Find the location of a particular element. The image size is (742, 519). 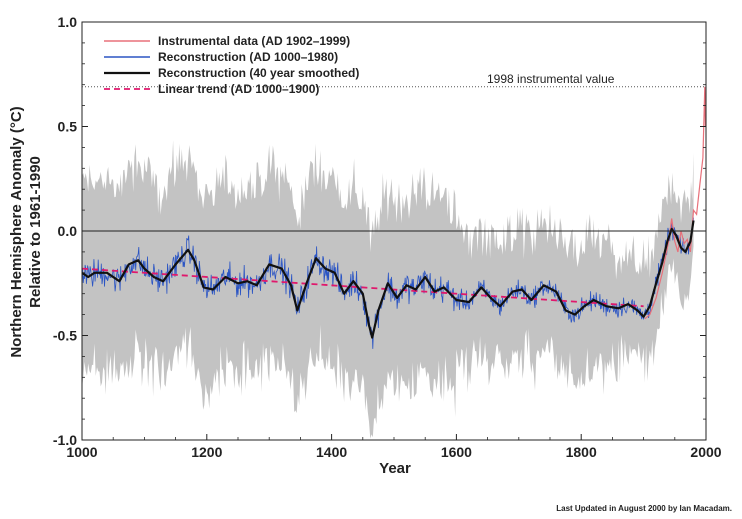

instrumental-series is located at coordinates (675, 203).